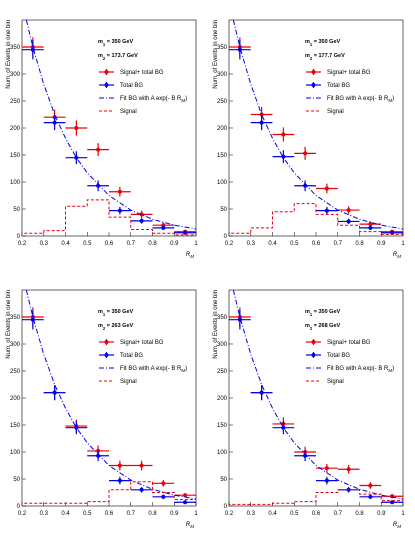 The height and width of the screenshot is (538, 415). What do you see at coordinates (325, 56) in the screenshot?
I see `annotation: m2 = 177.7 GeV` at bounding box center [325, 56].